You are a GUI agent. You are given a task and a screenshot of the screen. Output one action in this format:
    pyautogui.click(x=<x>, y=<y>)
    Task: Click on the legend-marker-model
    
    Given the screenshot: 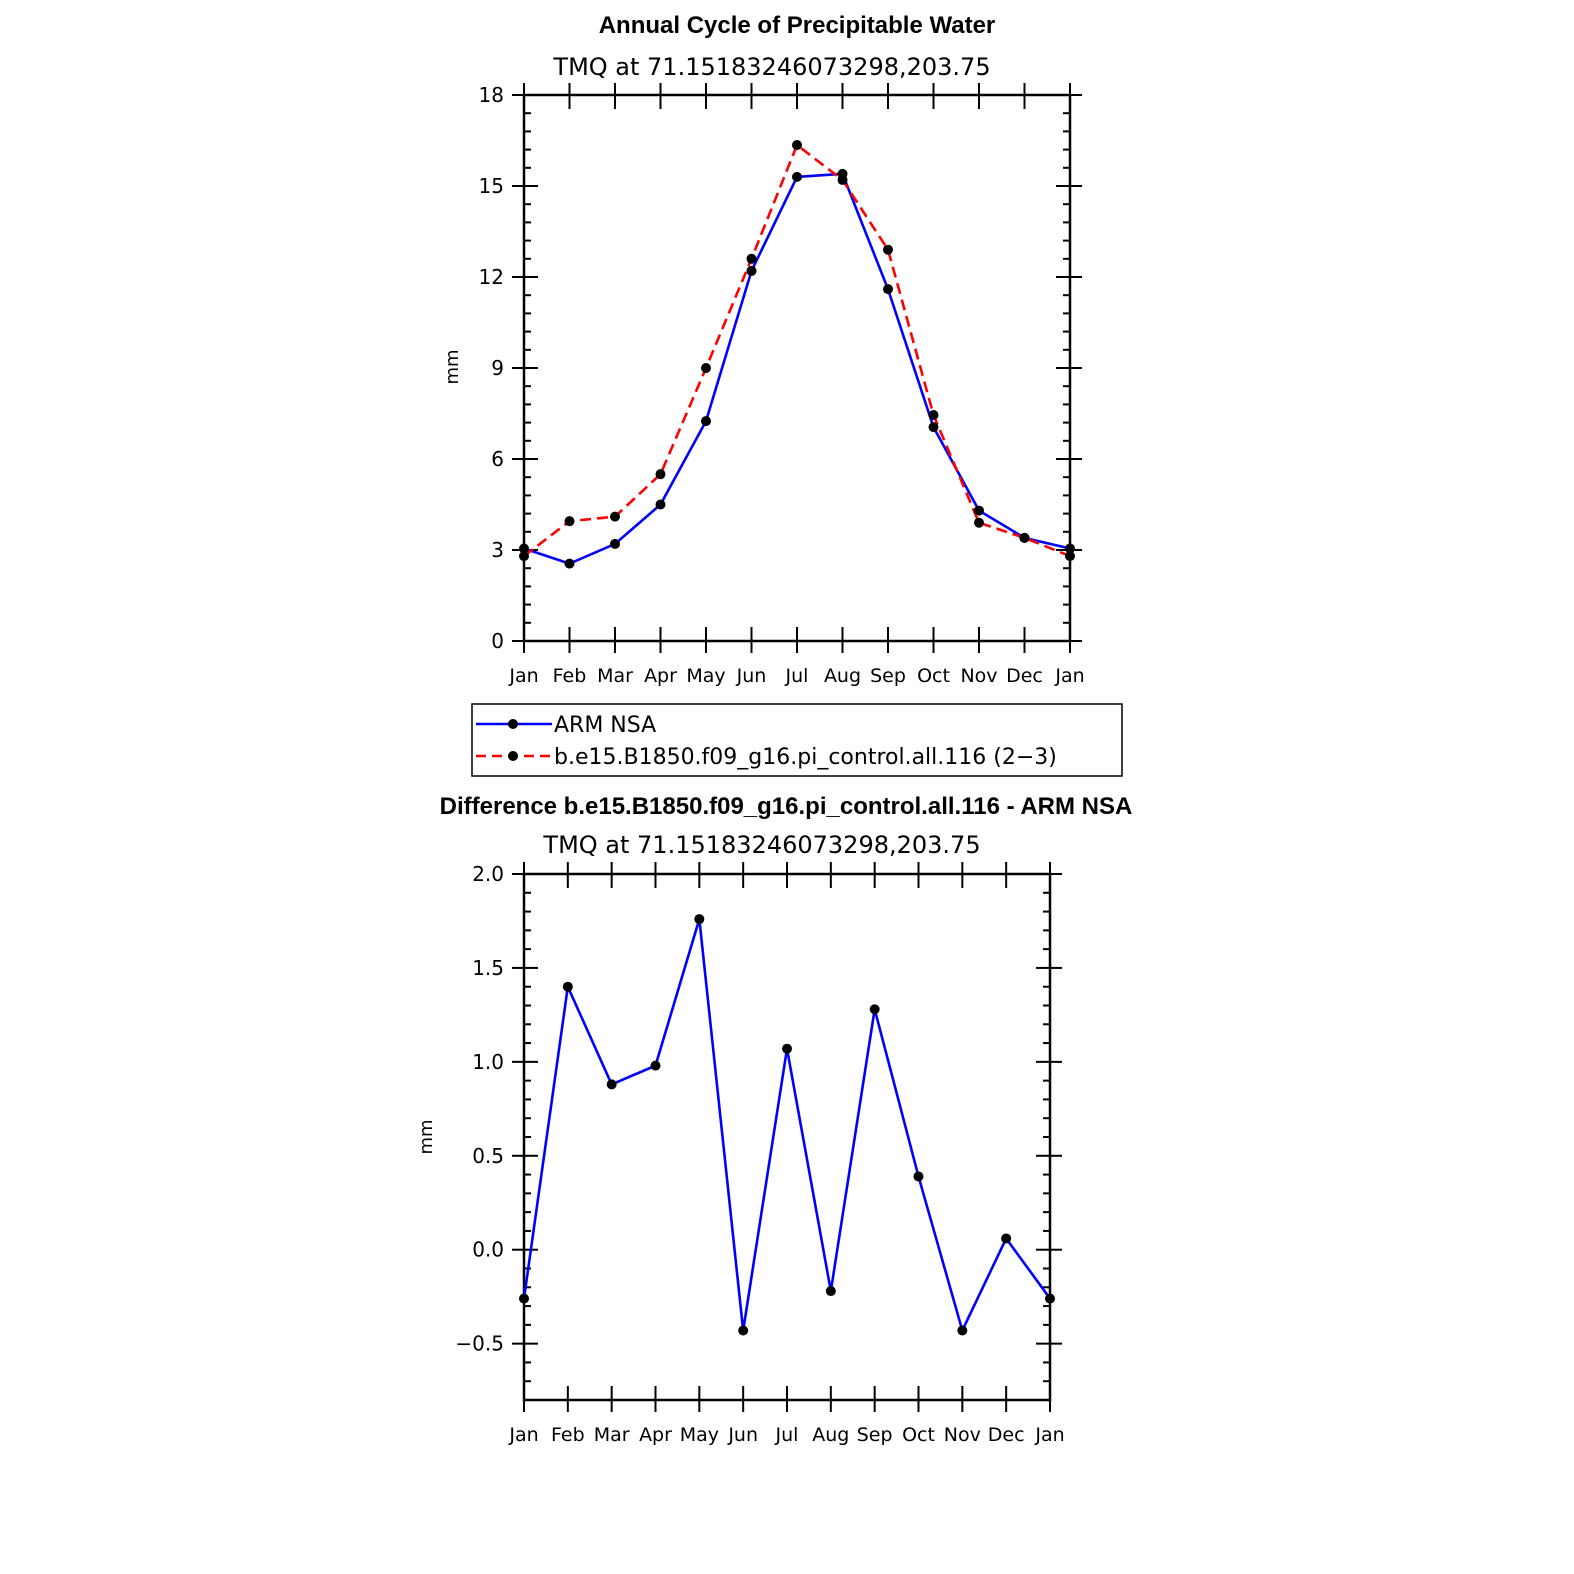 What is the action you would take?
    pyautogui.click(x=513, y=756)
    